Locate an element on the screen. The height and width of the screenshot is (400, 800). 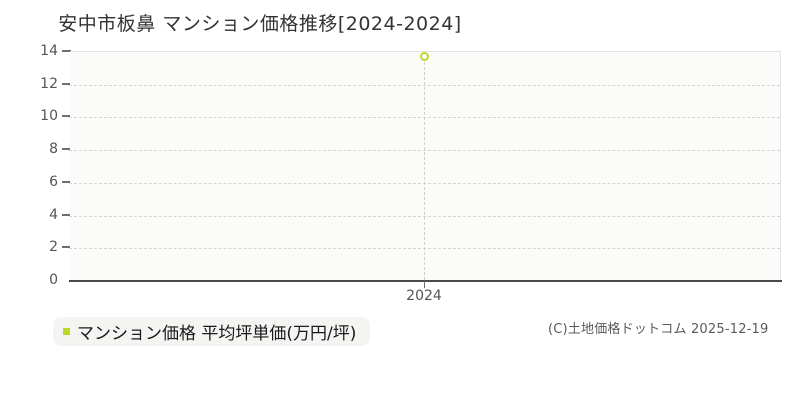
legend-label: マンション価格 平均坪単価(万円/坪) is located at coordinates (217, 334).